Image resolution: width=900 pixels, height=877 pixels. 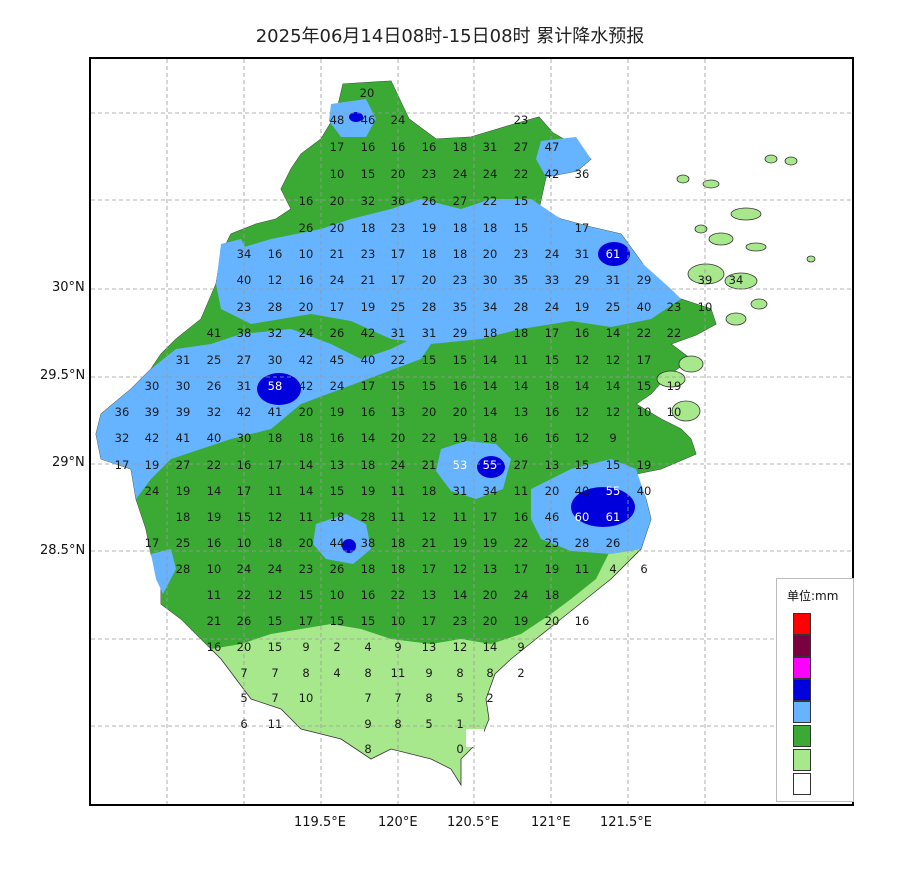 I want to click on station-value: 5, so click(x=459, y=698).